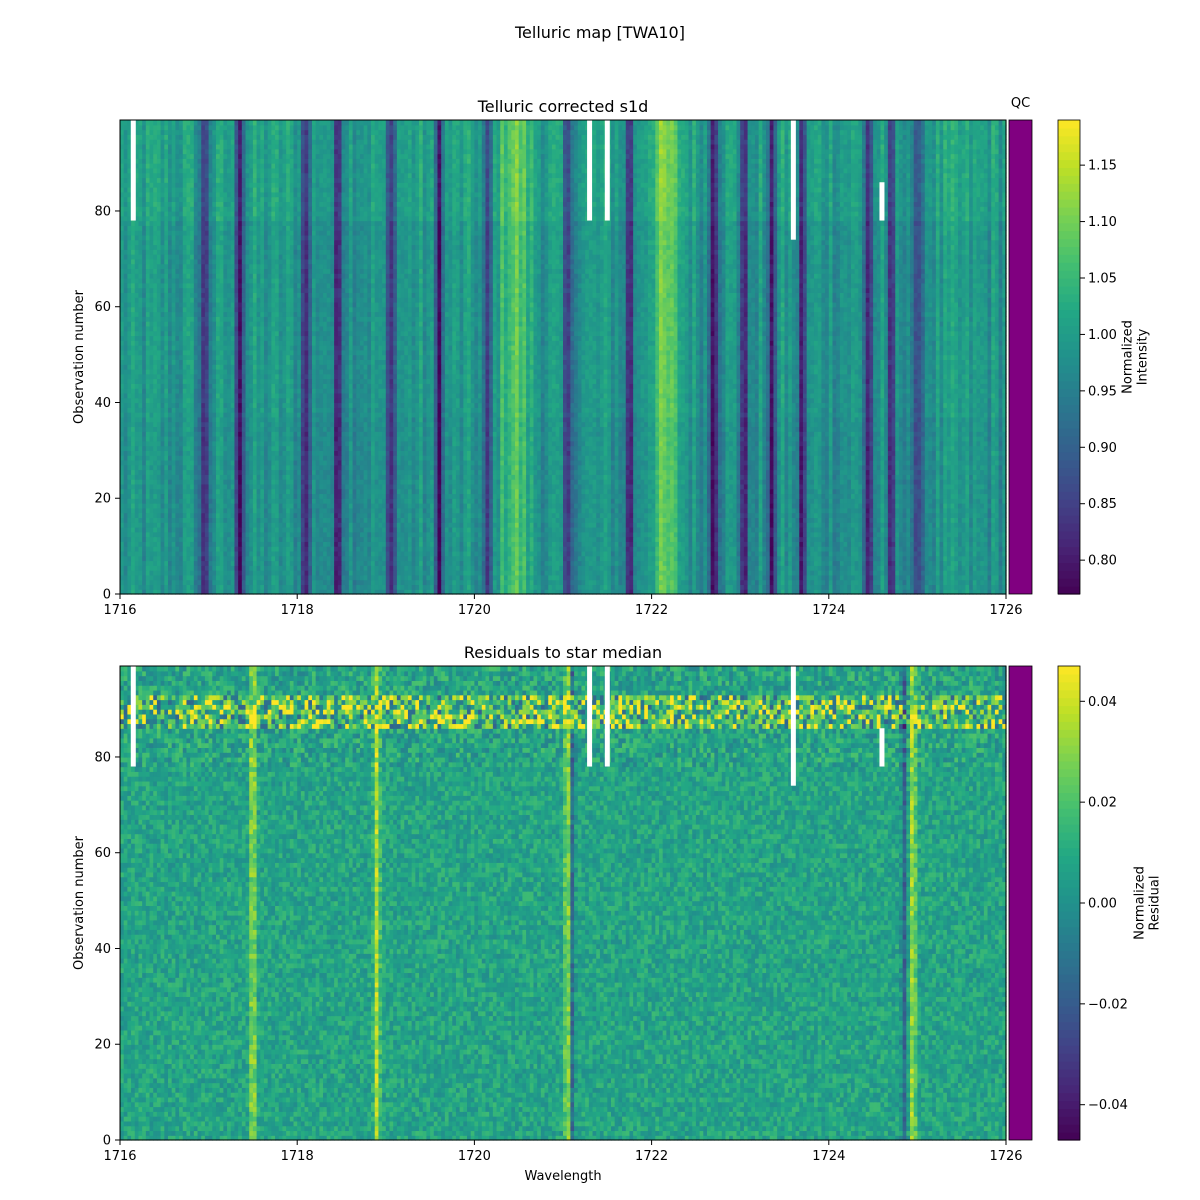  What do you see at coordinates (1155, 903) in the screenshot?
I see `colorbar-label: Residual` at bounding box center [1155, 903].